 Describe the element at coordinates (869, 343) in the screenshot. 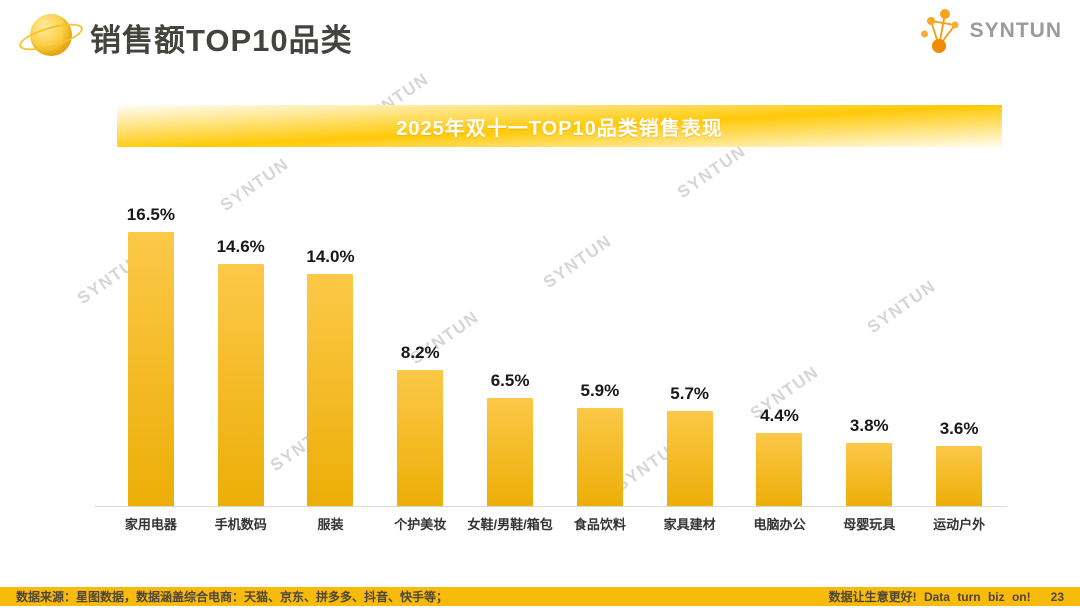

I see `bar-slot: 3.8%` at that location.